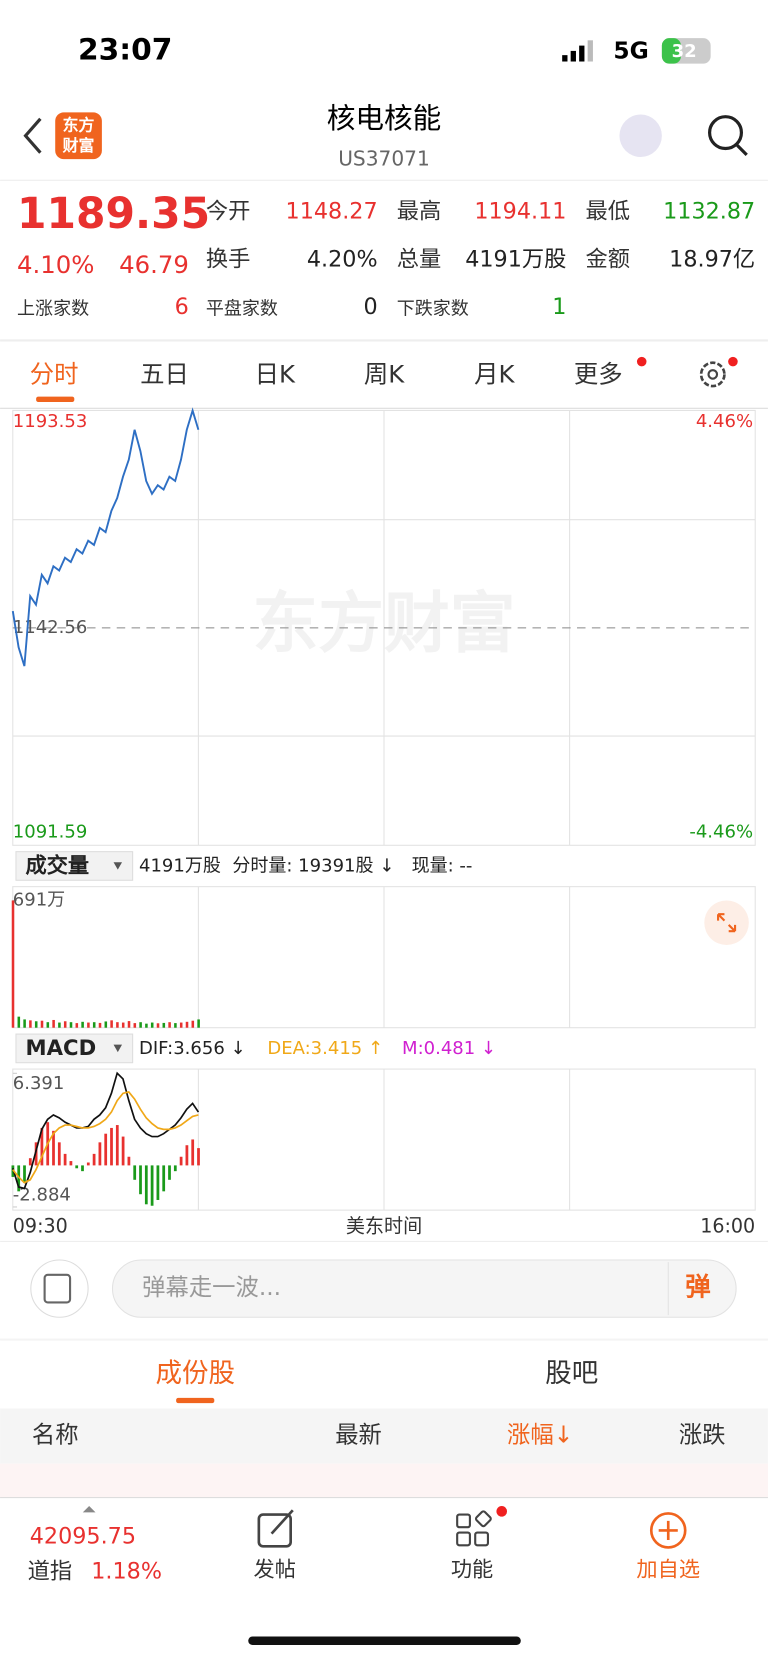 Image resolution: width=768 pixels, height=1663 pixels. I want to click on stat-value: 4191万股, so click(515, 259).